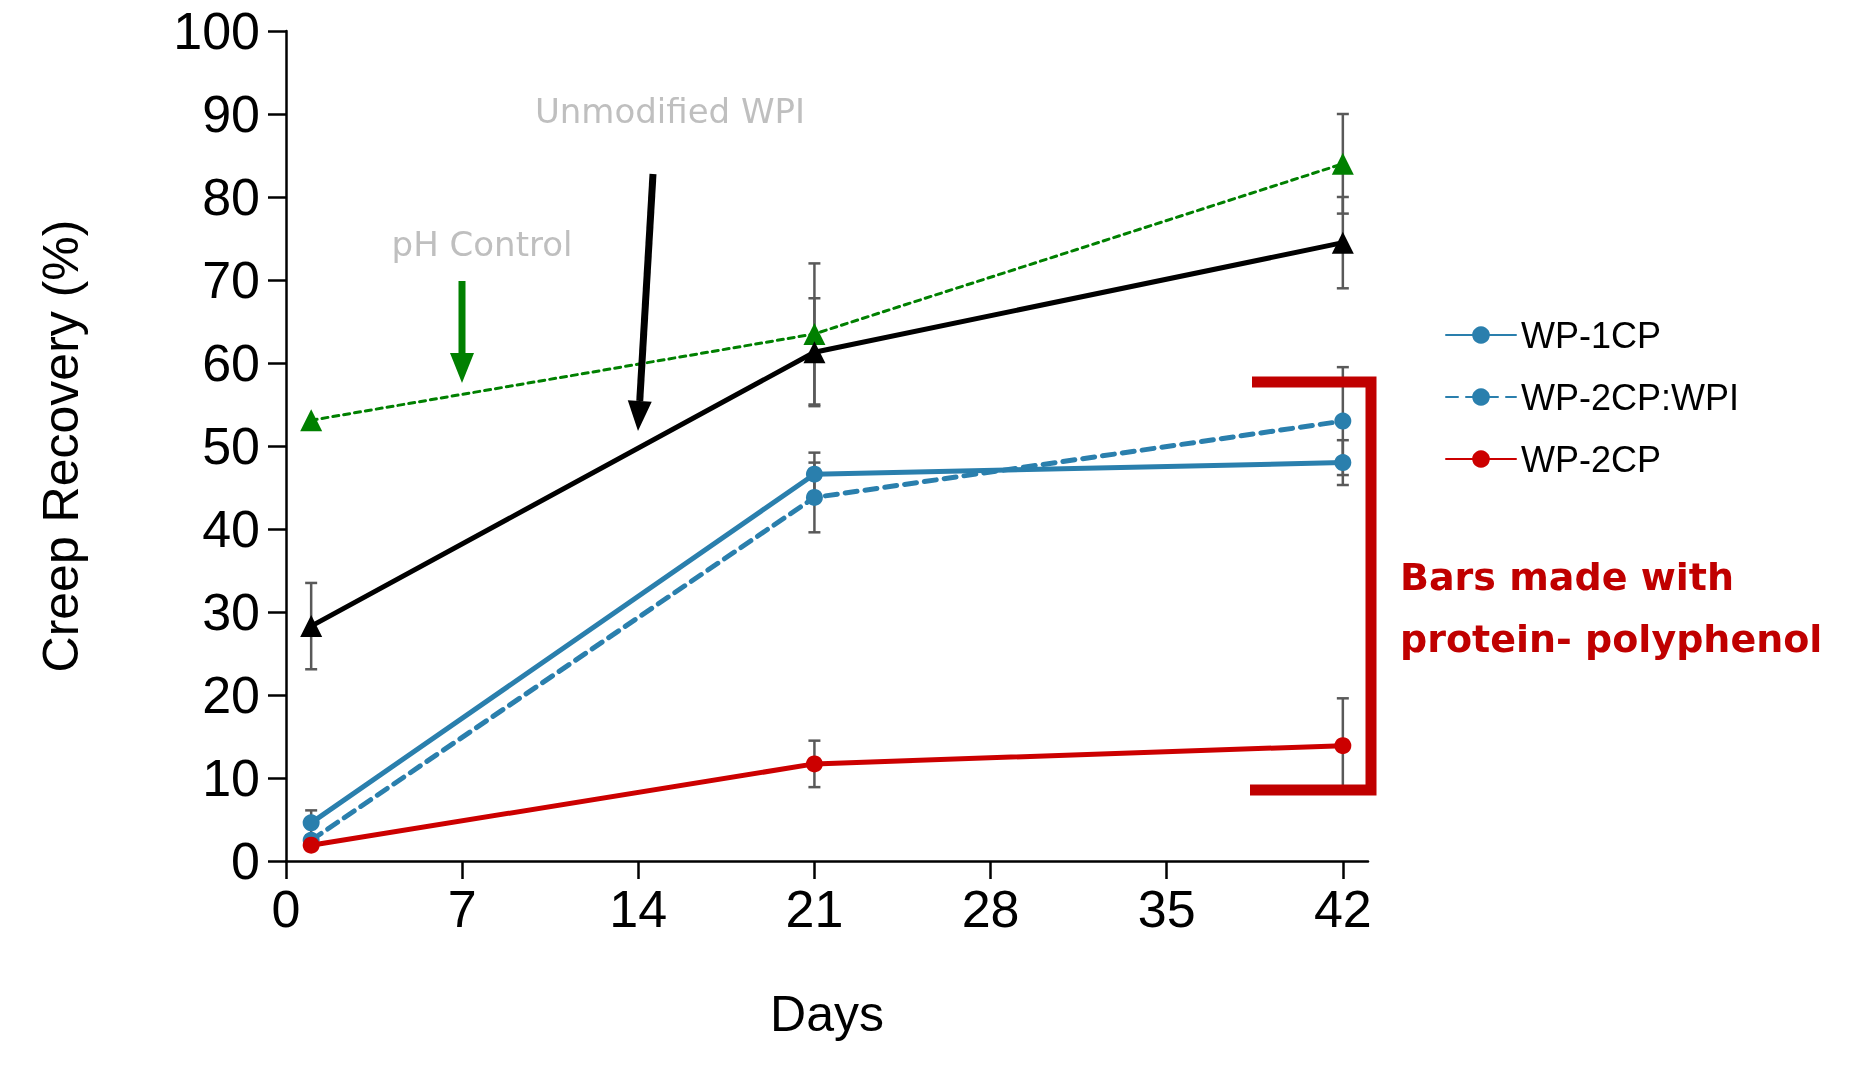 Image resolution: width=1852 pixels, height=1085 pixels. I want to click on legend-label: WP-2CP:WPI, so click(1630, 397).